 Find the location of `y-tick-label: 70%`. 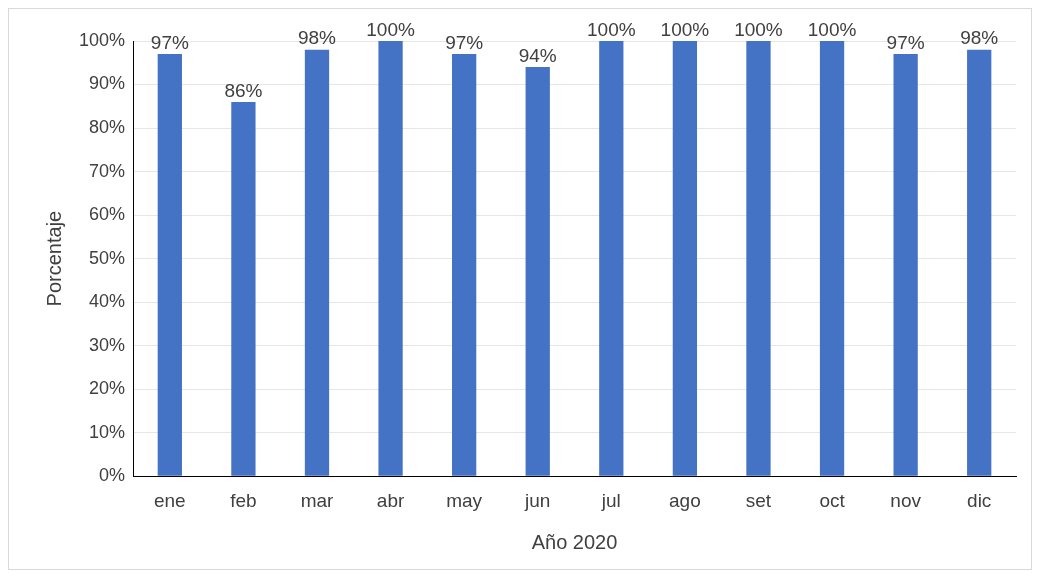

y-tick-label: 70% is located at coordinates (107, 170).